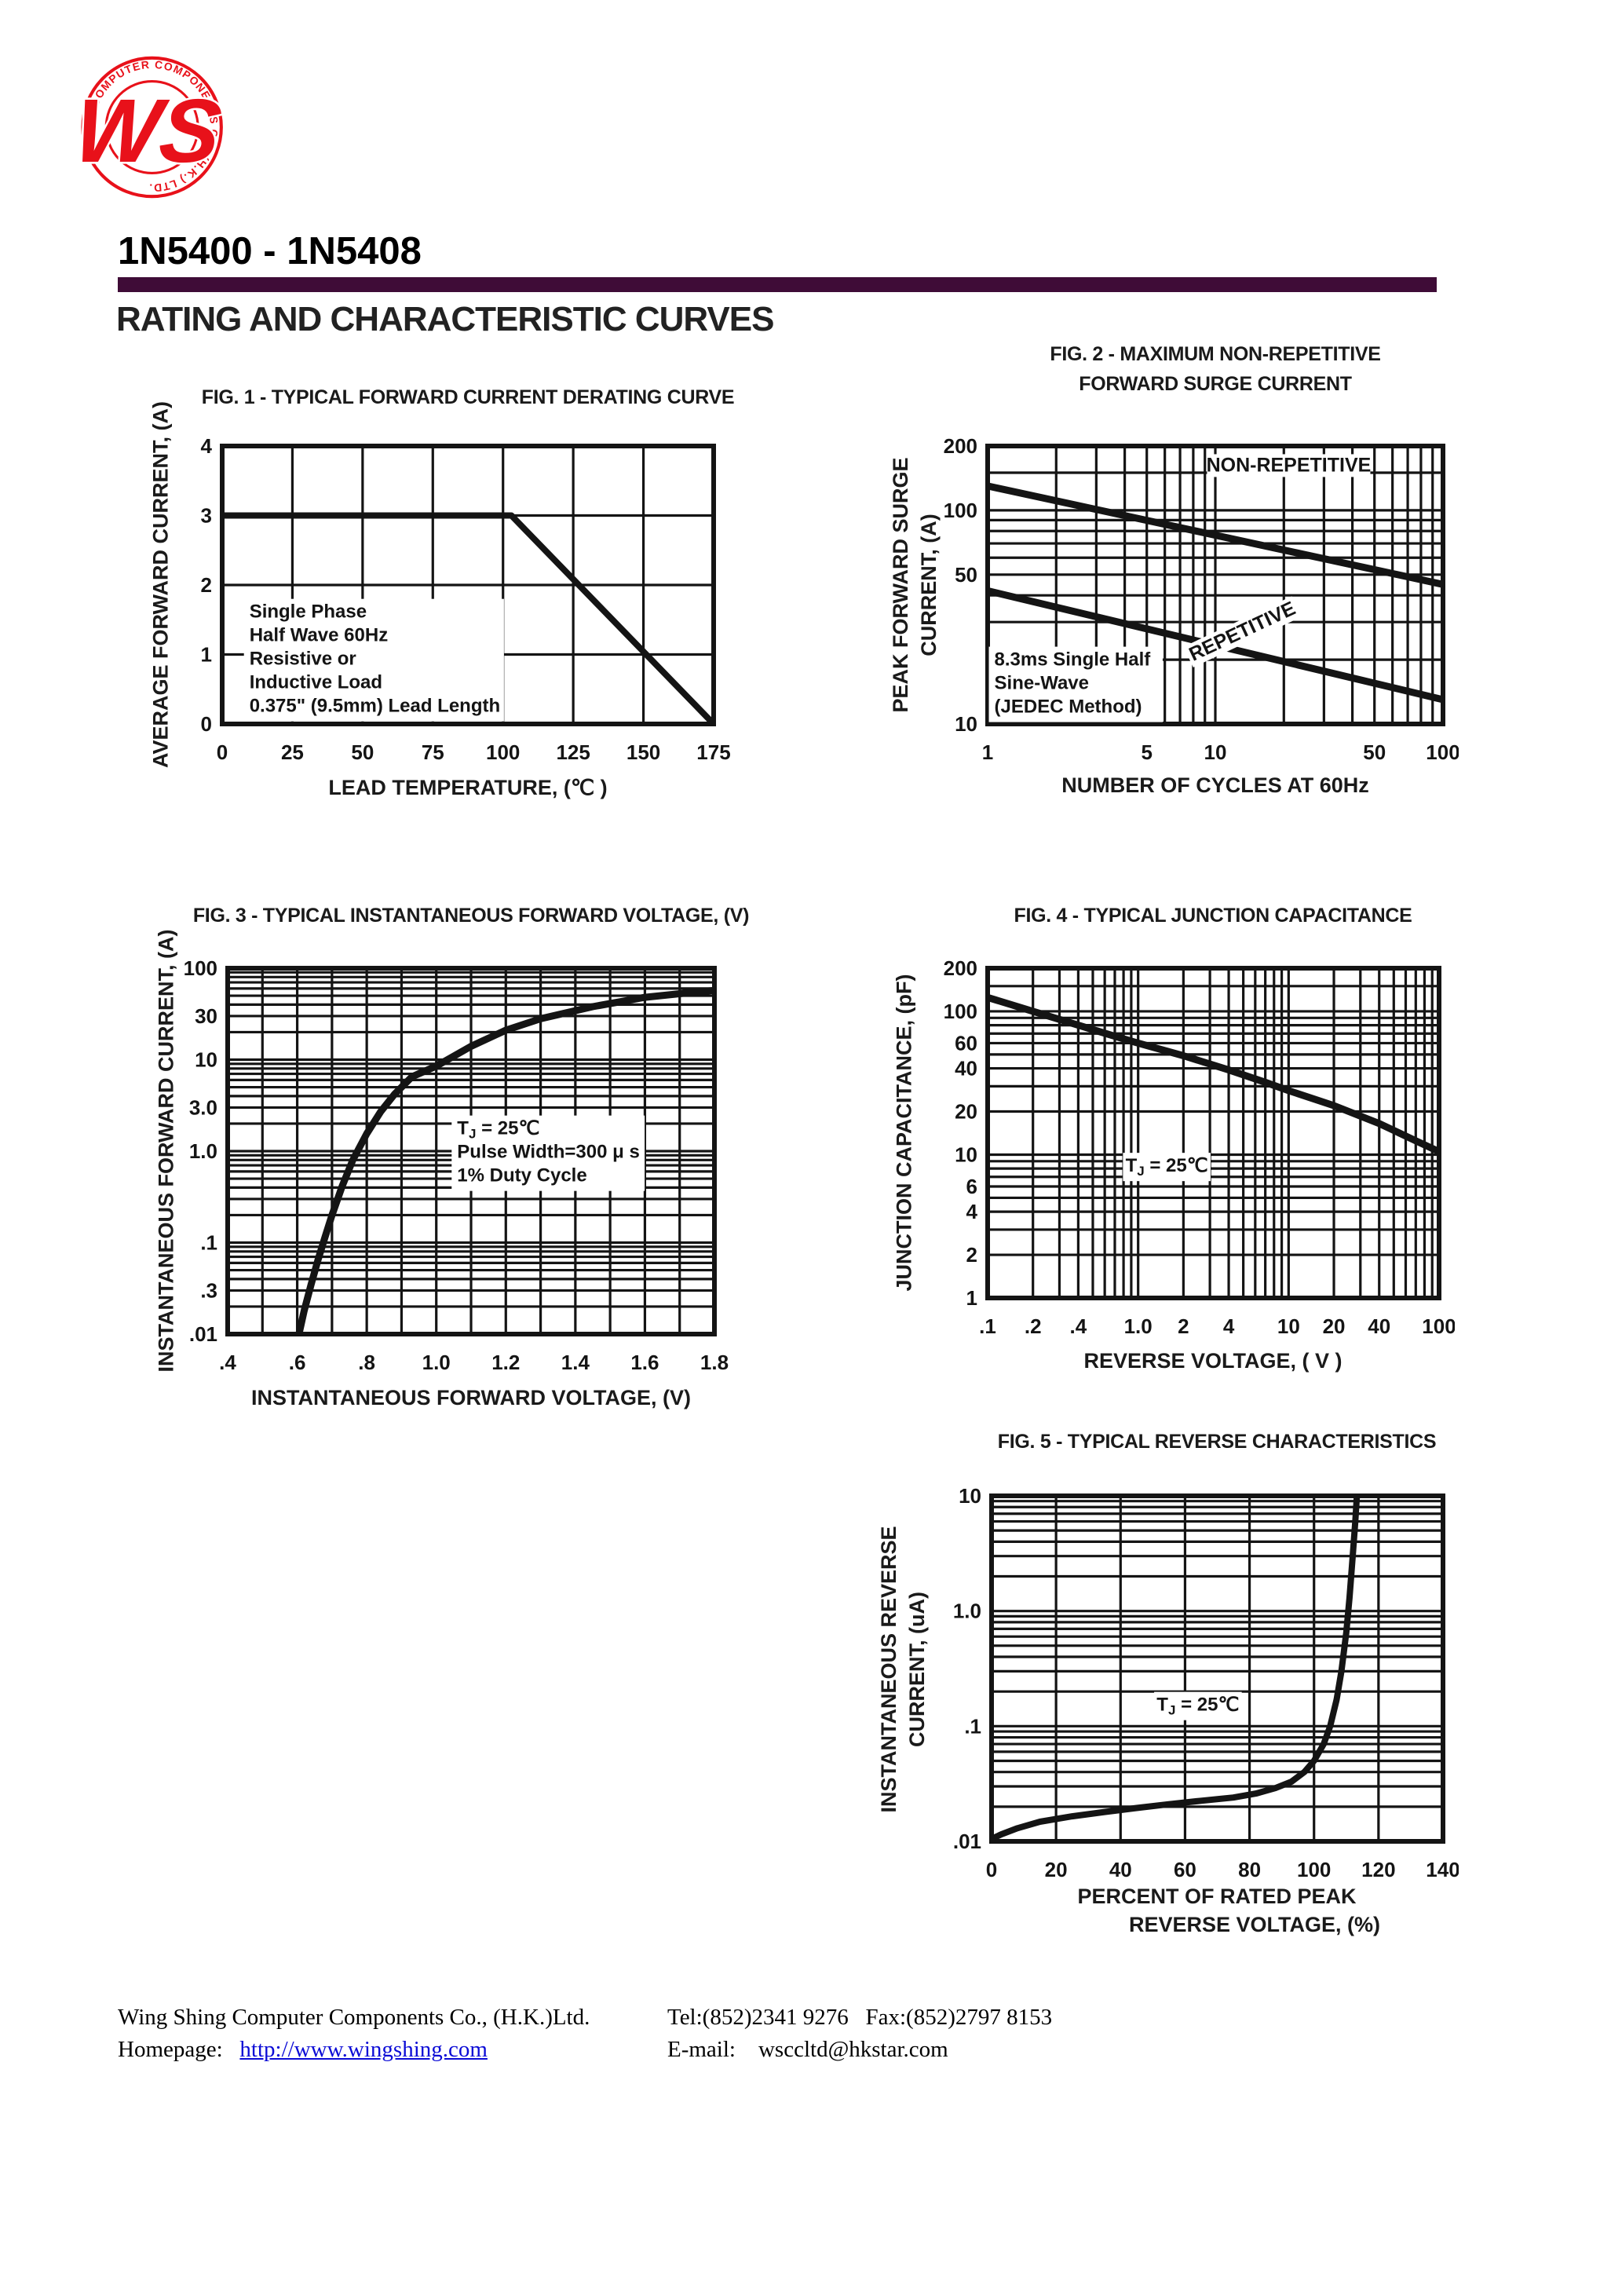 This screenshot has width=1622, height=2296. I want to click on fig1-x-tick-label: 25, so click(292, 752).